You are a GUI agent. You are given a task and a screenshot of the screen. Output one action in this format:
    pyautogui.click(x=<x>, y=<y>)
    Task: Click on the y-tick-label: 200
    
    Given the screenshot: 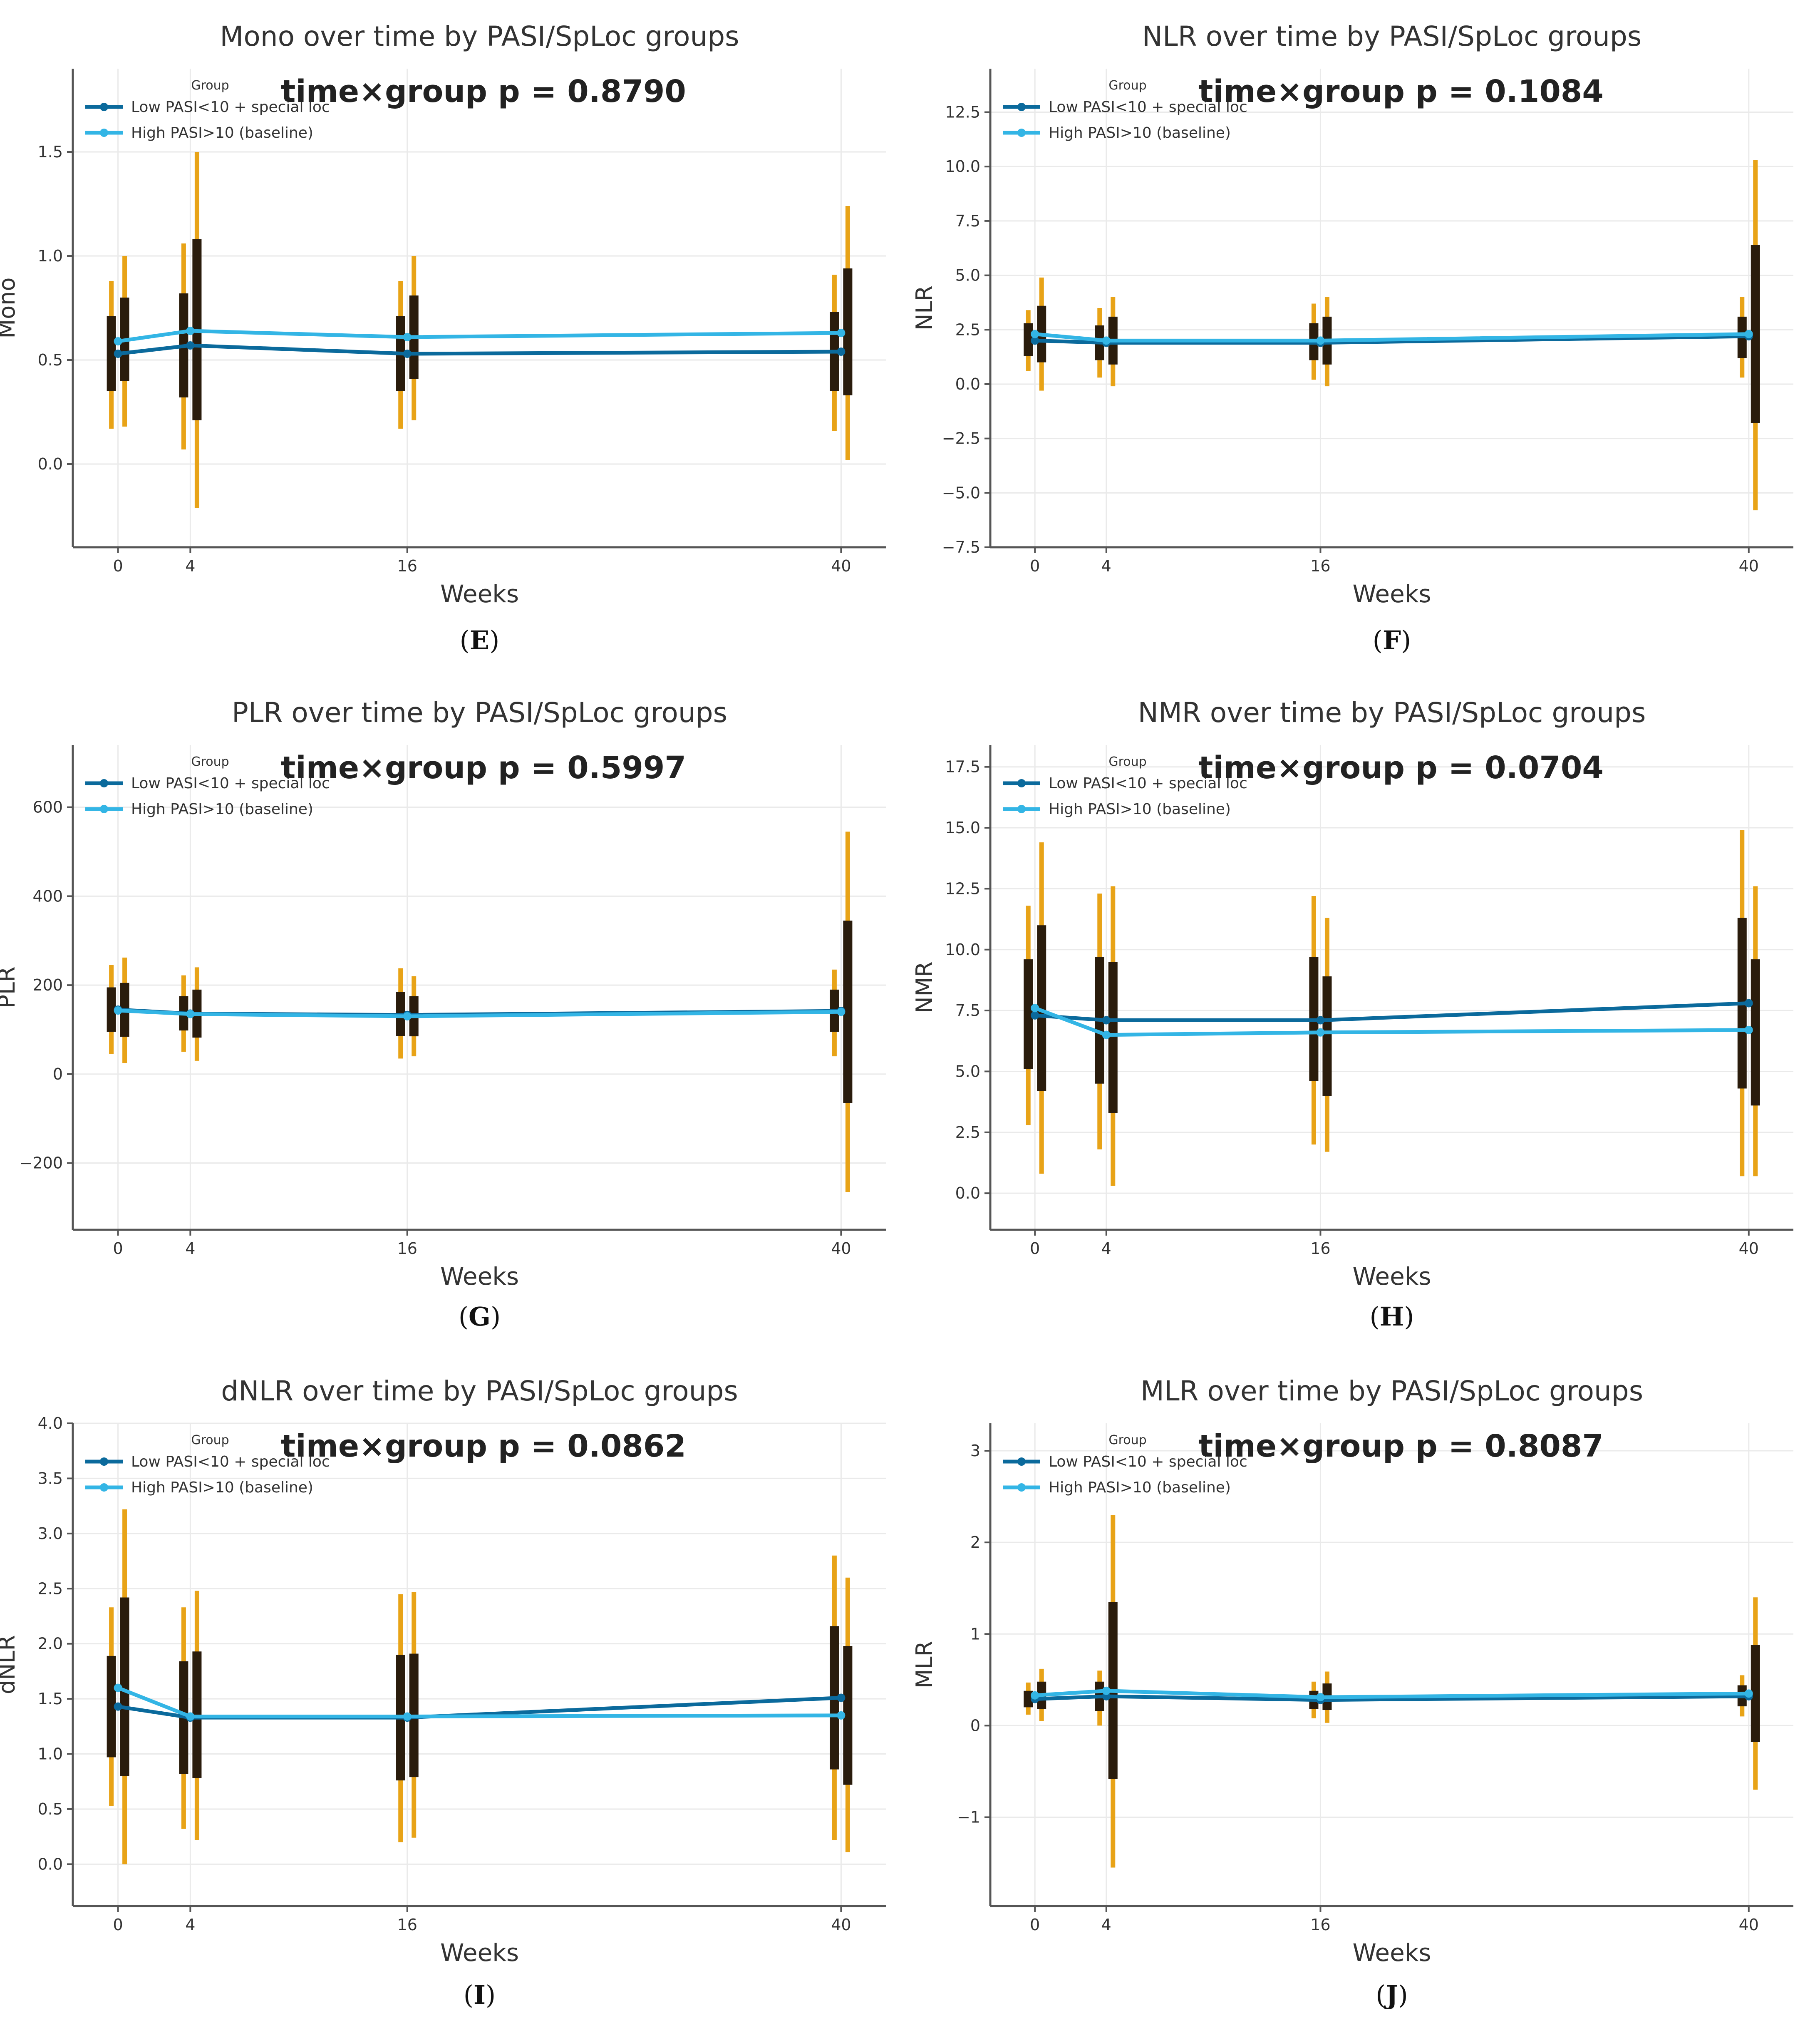 What is the action you would take?
    pyautogui.click(x=47, y=985)
    